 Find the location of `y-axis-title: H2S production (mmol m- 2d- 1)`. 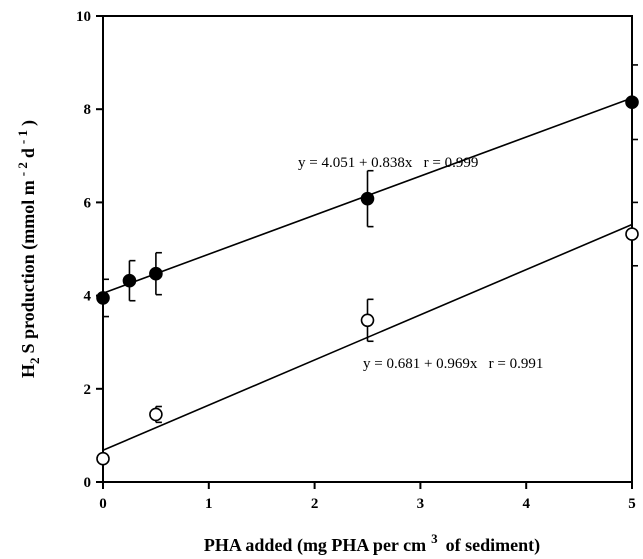

y-axis-title: H2S production (mmol m- 2d- 1) is located at coordinates (28, 249).